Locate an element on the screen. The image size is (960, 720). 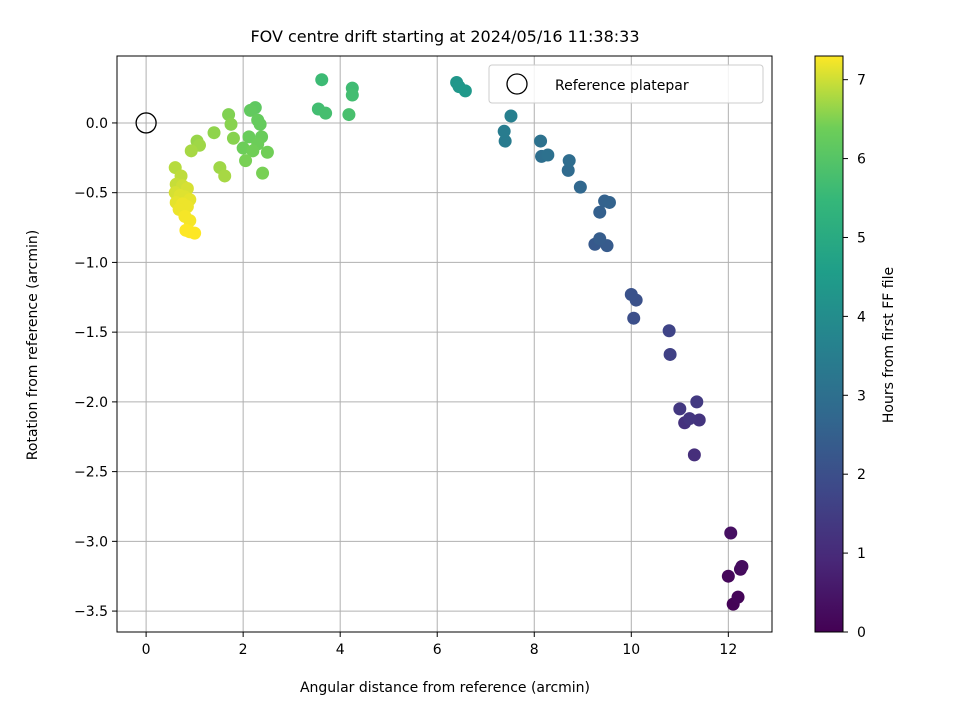
x-axis-ticks: 0 2 4 6 8 10 12 is located at coordinates (439, 645).